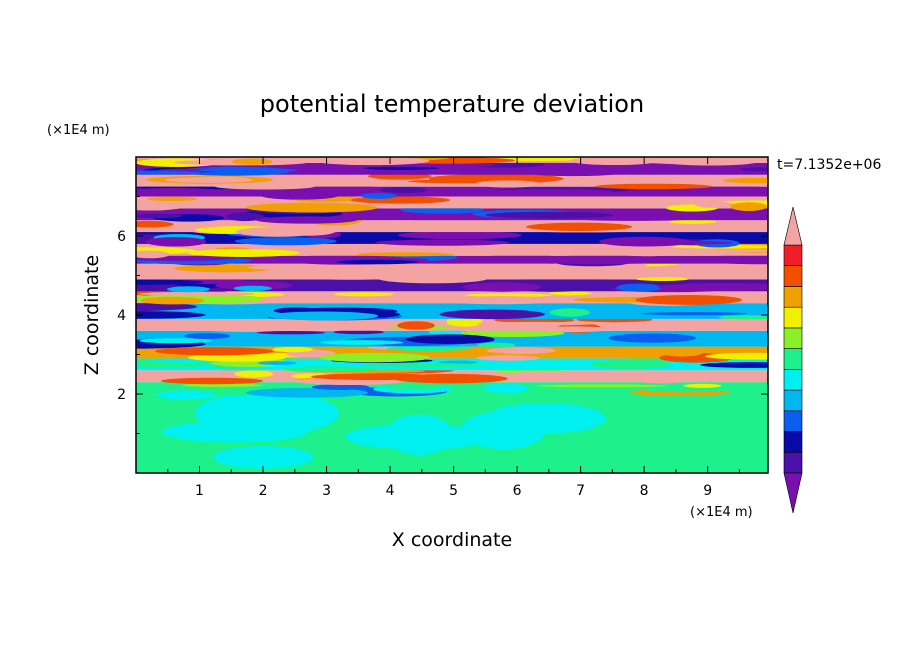  Describe the element at coordinates (78, 130) in the screenshot. I see `y-unit-label: (×1E4 m)` at that location.